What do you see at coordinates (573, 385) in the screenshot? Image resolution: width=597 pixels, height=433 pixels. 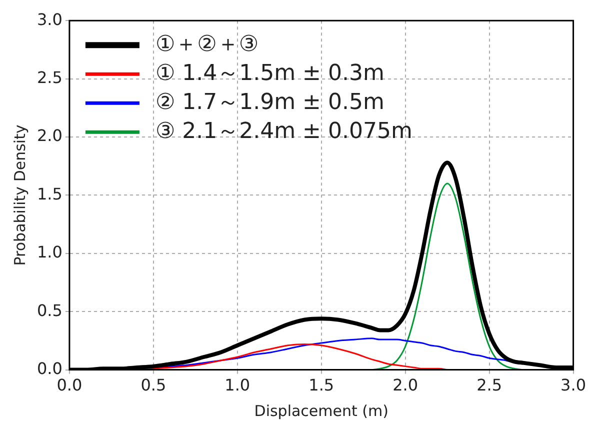 I see `x-tick-label: 3.0` at bounding box center [573, 385].